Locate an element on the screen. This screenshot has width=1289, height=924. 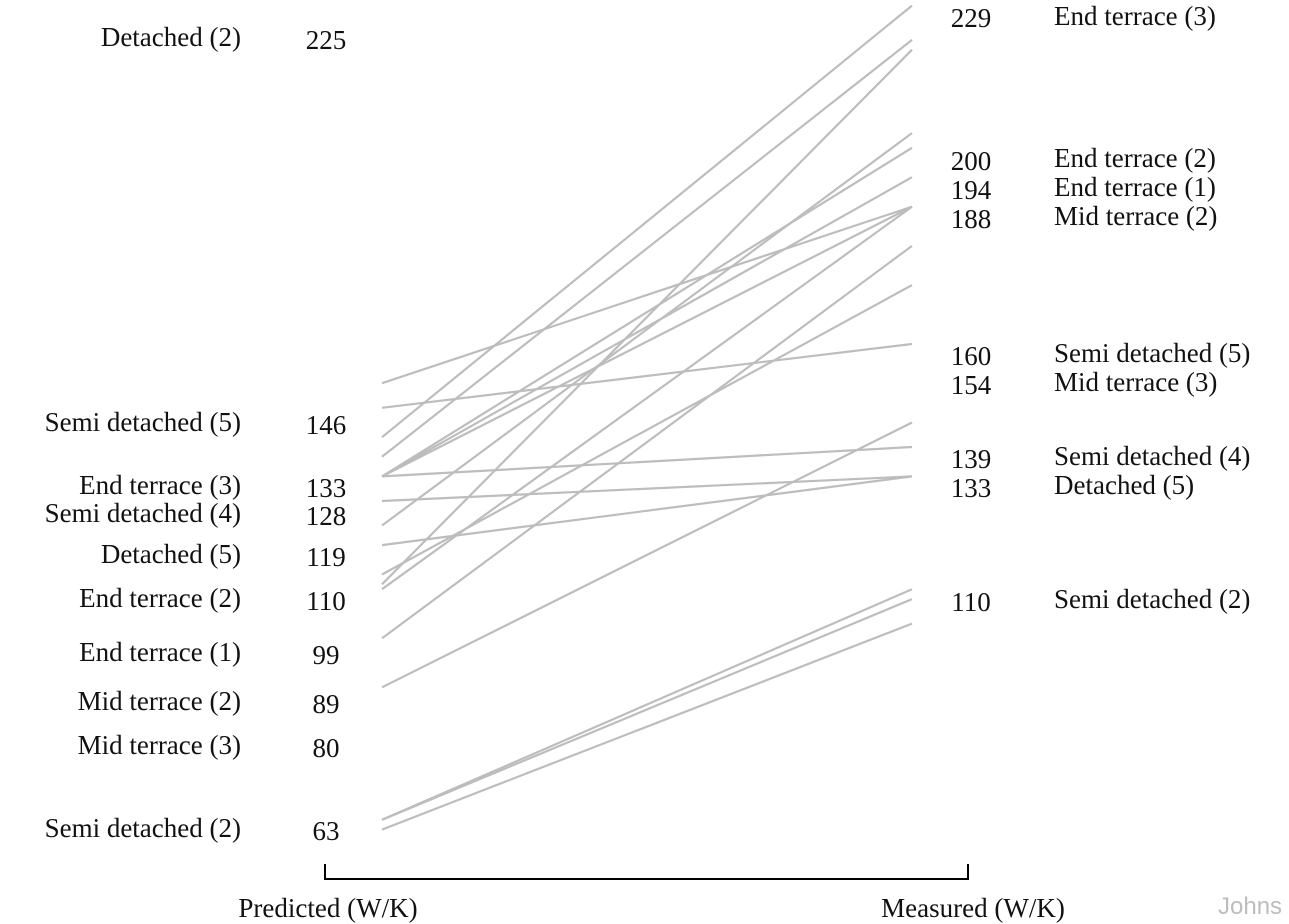
left-label-name: End terrace (1) is located at coordinates (160, 652).